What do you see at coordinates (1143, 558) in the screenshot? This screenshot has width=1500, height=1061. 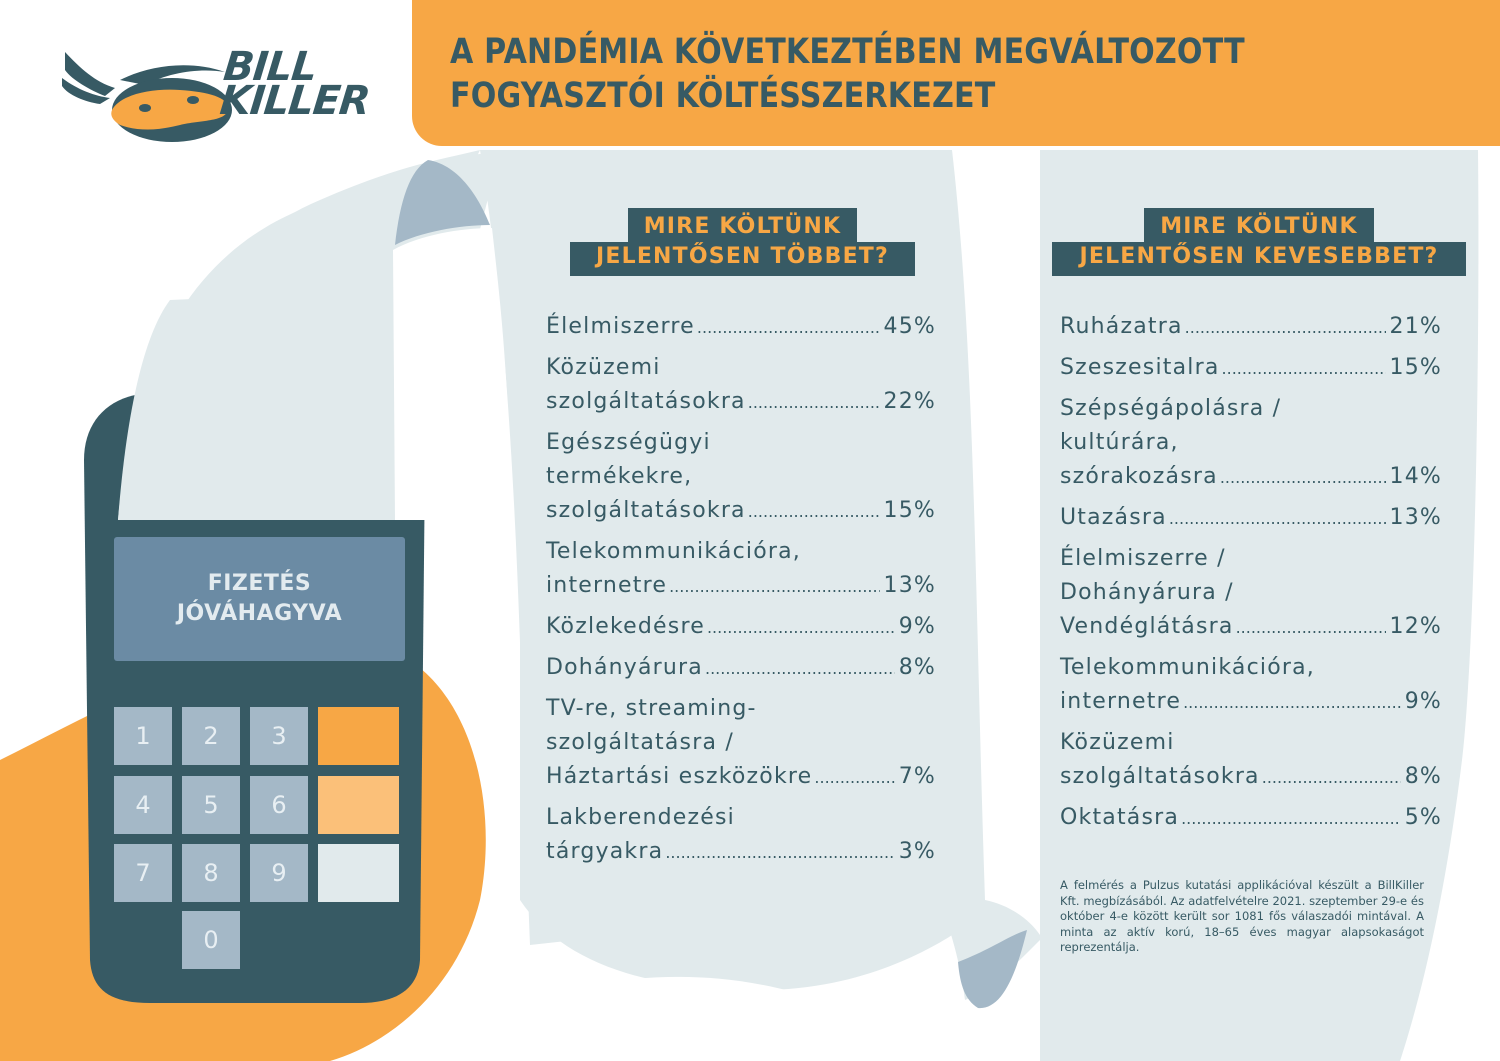 I see `item-label-line: Élelmiszerre /` at bounding box center [1143, 558].